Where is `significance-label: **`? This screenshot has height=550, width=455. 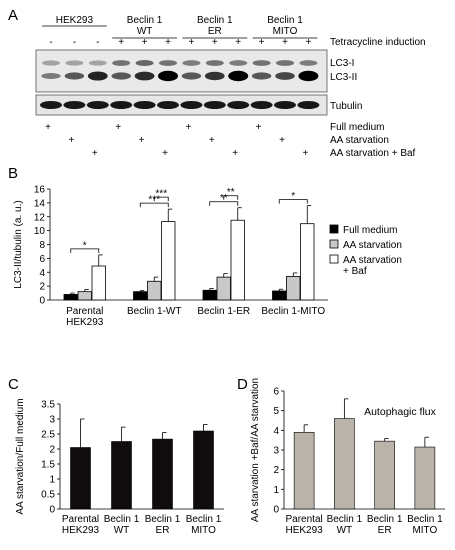
significance-label: ** is located at coordinates (231, 192).